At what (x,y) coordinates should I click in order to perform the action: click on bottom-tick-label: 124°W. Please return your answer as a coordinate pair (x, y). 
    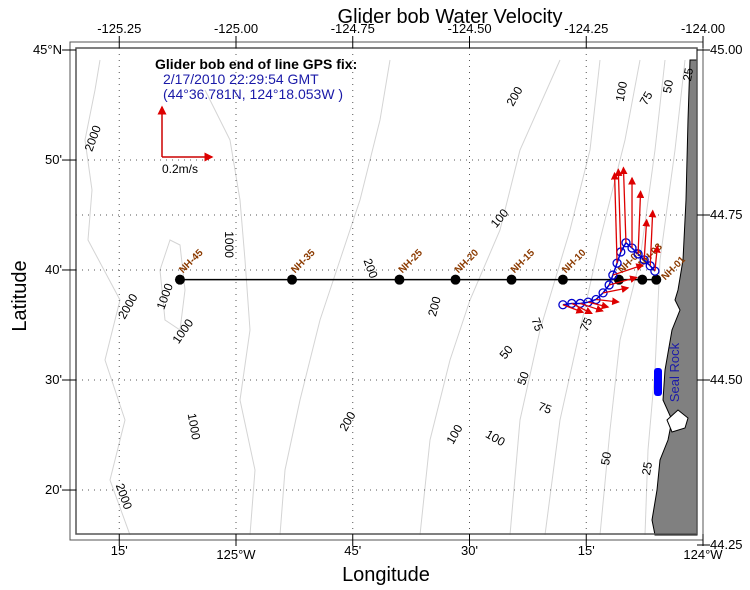
    Looking at the image, I should click on (703, 554).